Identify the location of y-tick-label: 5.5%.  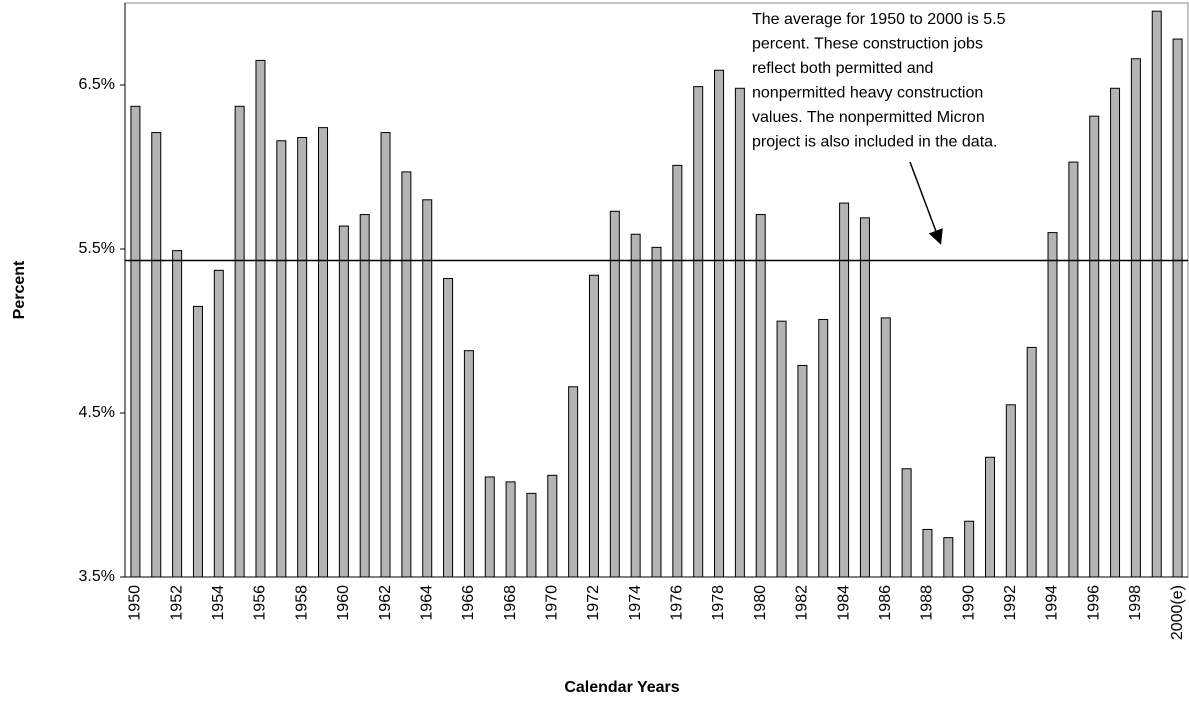
(97, 248).